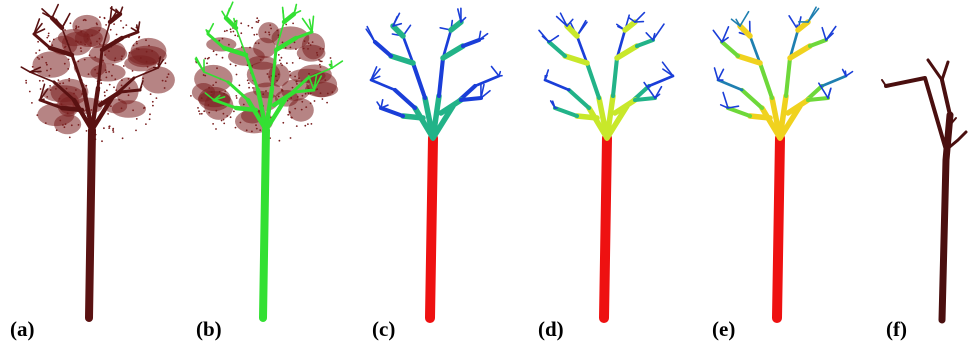  What do you see at coordinates (431, 228) in the screenshot?
I see `cylinder-trunk` at bounding box center [431, 228].